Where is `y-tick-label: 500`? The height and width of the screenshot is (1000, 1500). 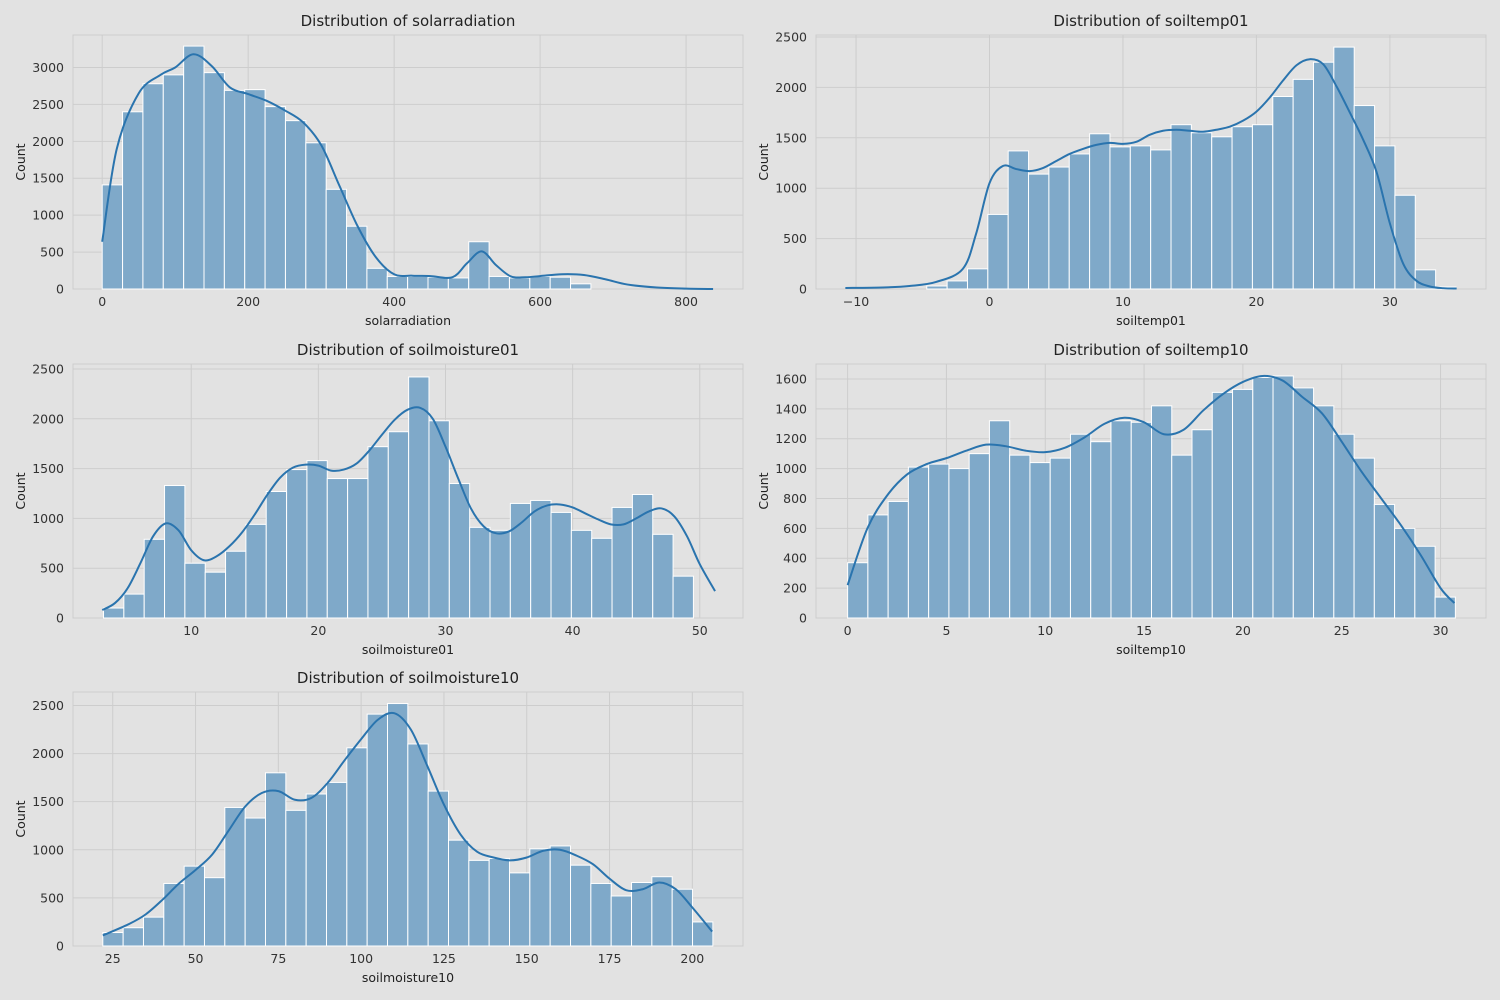 y-tick-label: 500 is located at coordinates (795, 238).